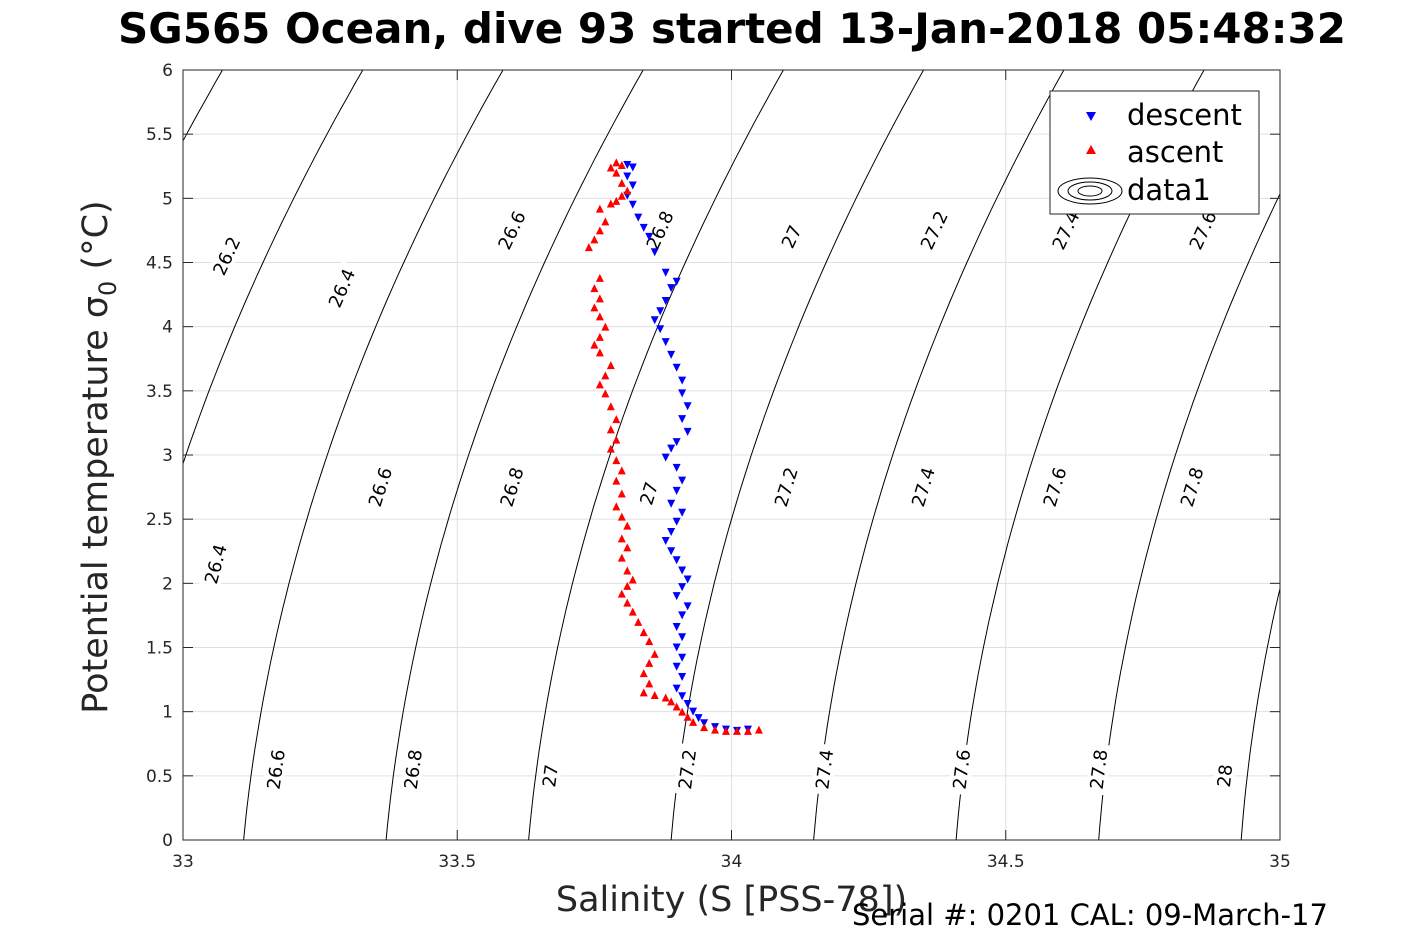 This screenshot has width=1417, height=945. What do you see at coordinates (1090, 915) in the screenshot?
I see `serial-calibration-note: Serial #: 0201 CAL: 09-March-17` at bounding box center [1090, 915].